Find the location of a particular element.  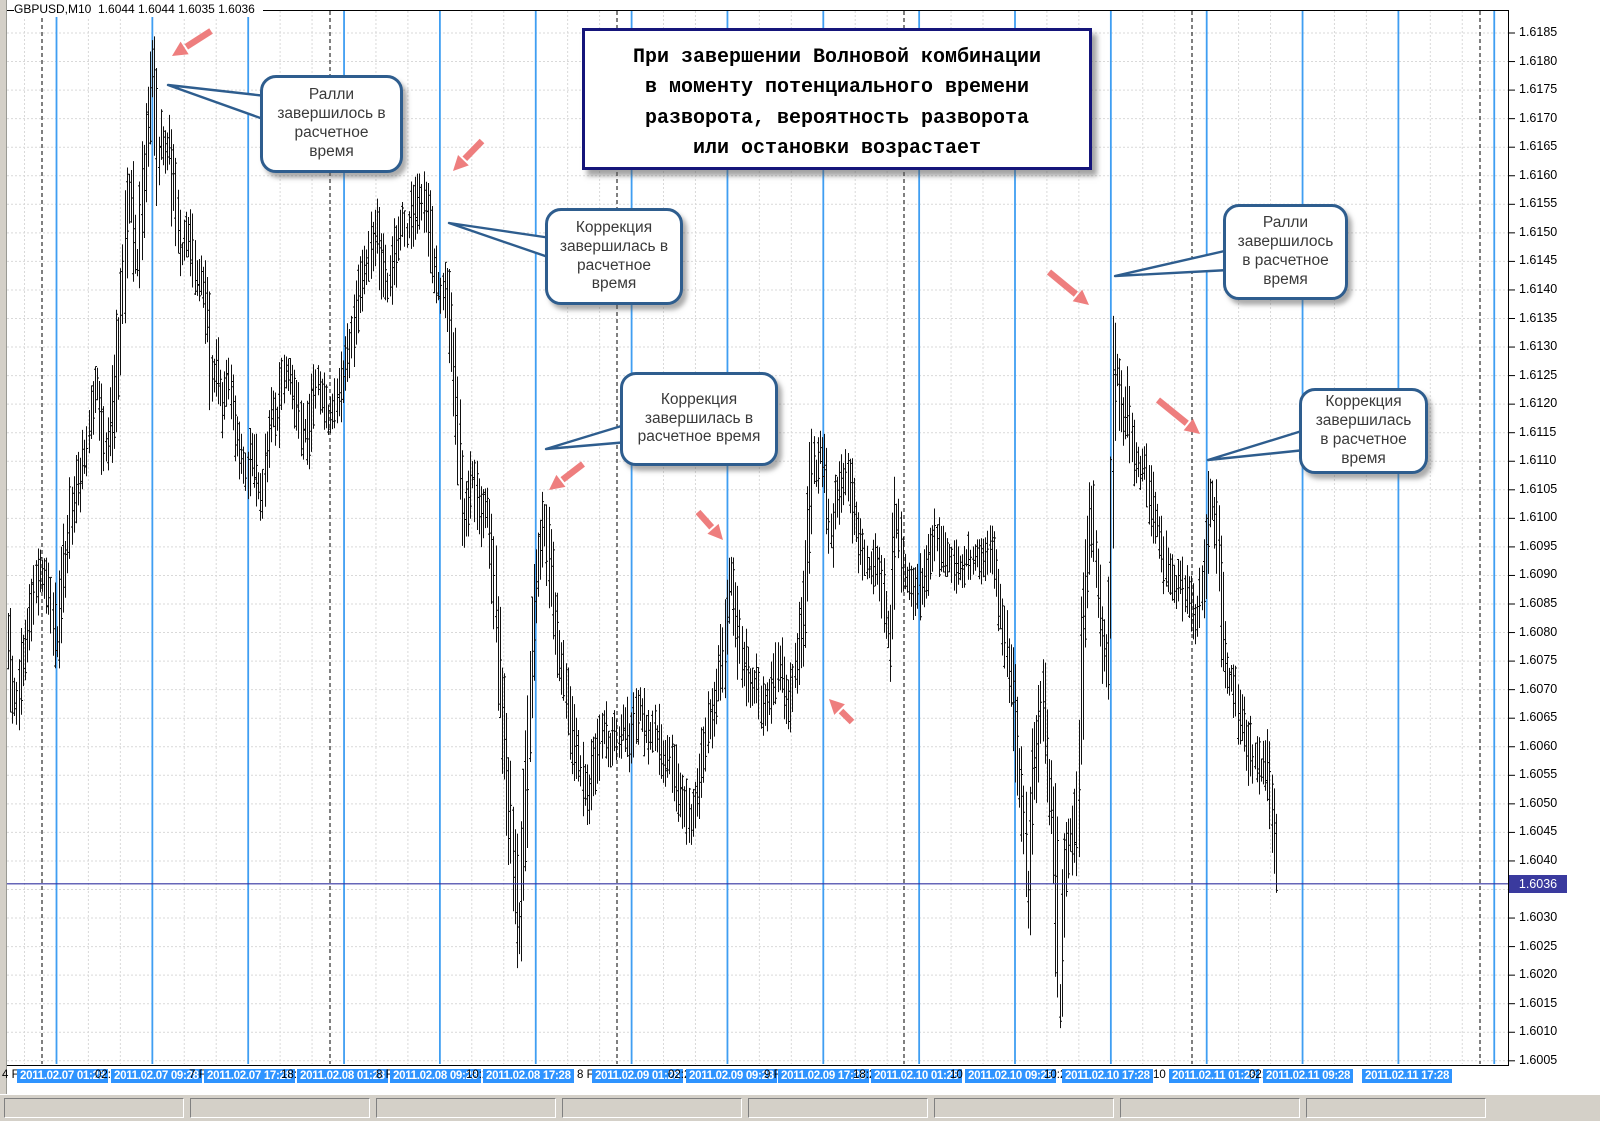

price-axis-label: 1.6075 is located at coordinates (1538, 660).